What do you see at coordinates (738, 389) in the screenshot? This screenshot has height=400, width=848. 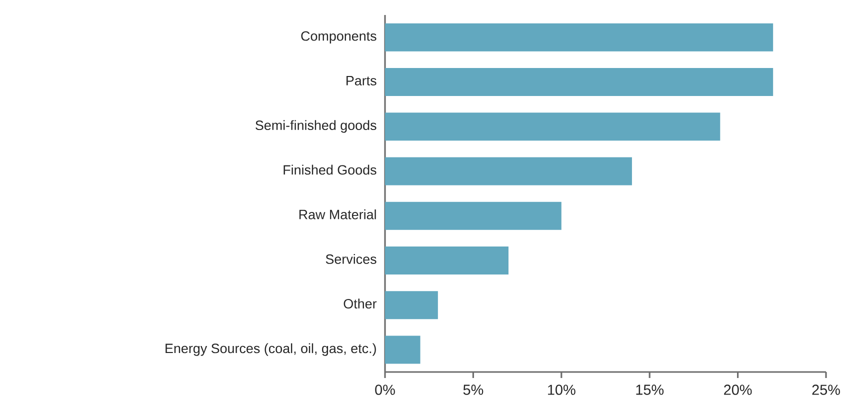 I see `x-tick-label: 20%` at bounding box center [738, 389].